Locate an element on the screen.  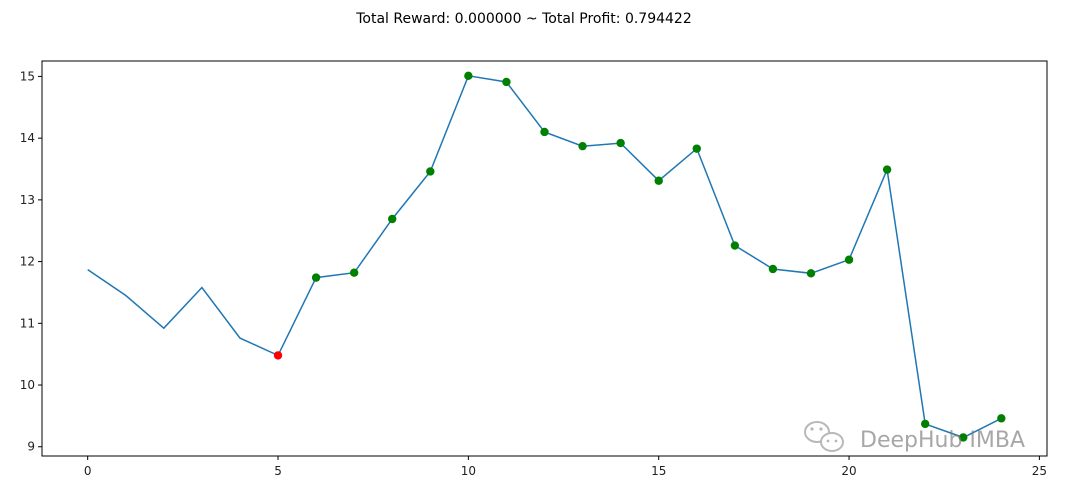
wechat-icon is located at coordinates (824, 436).